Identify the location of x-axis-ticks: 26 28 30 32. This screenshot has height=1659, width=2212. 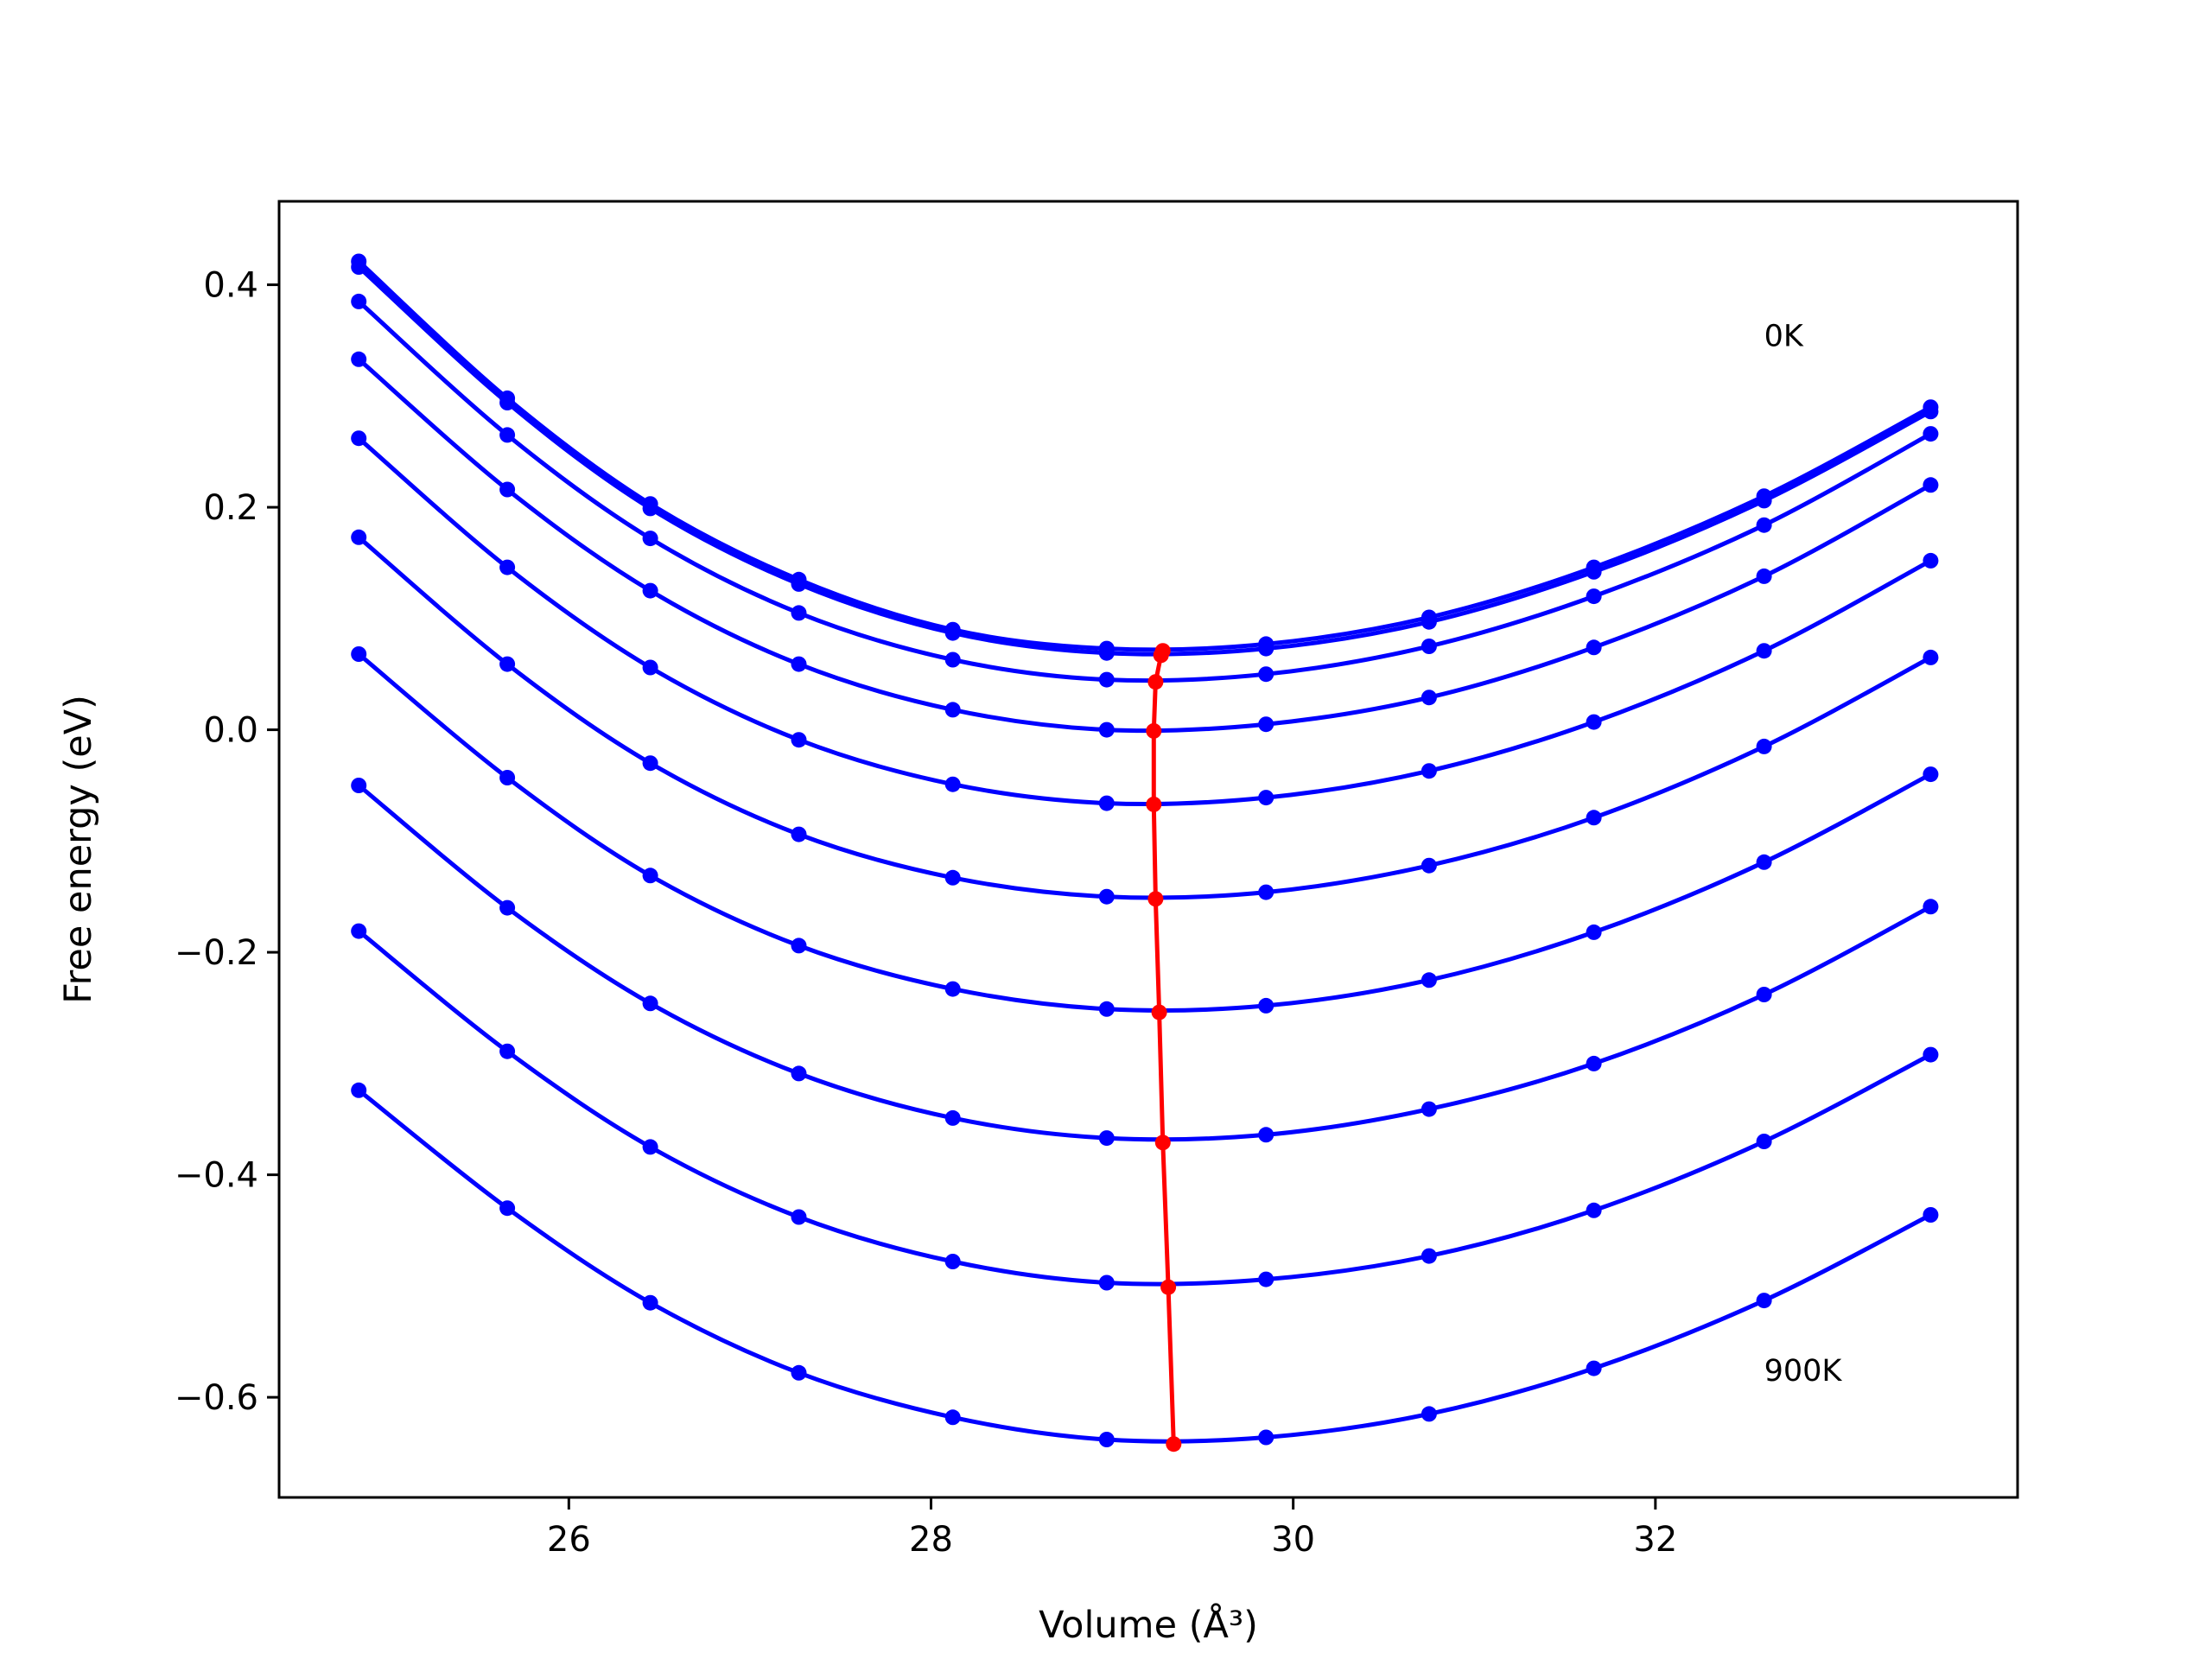
(1112, 1528).